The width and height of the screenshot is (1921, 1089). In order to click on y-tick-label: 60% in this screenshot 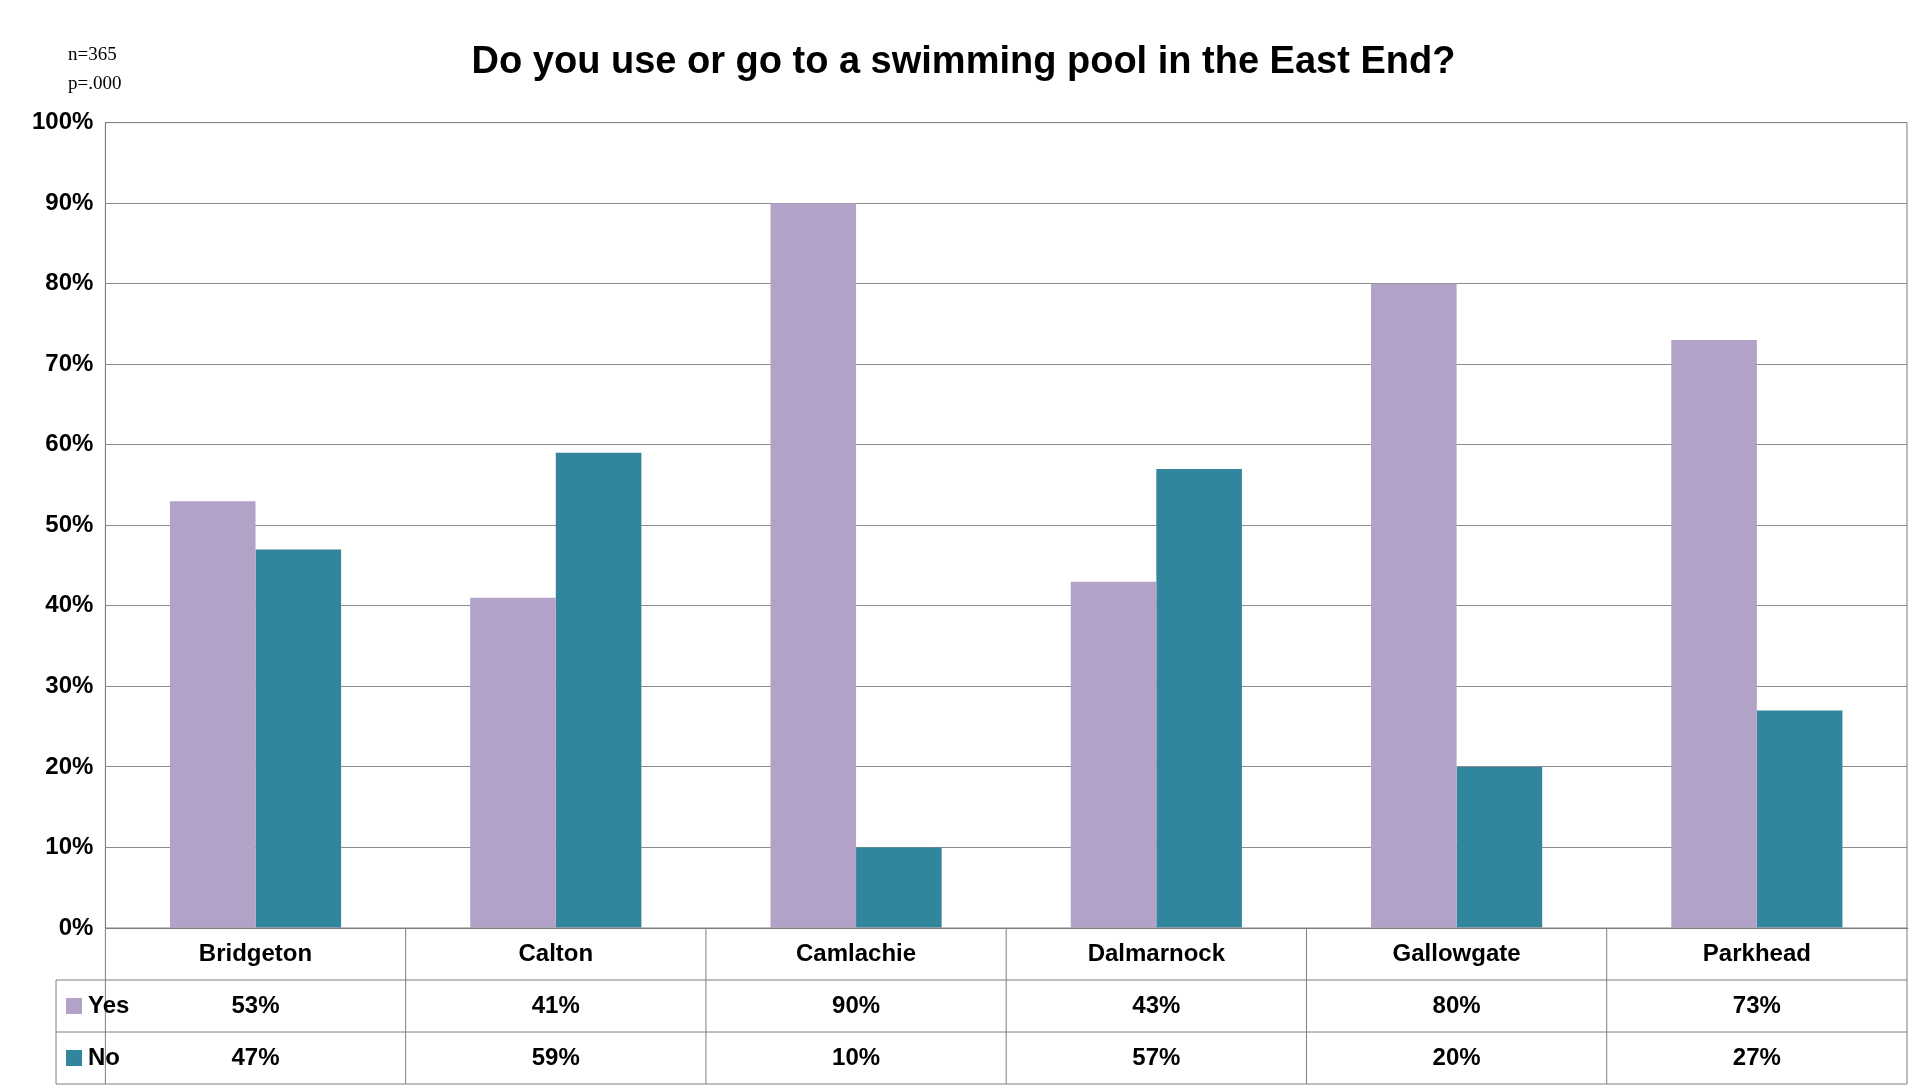, I will do `click(69, 443)`.